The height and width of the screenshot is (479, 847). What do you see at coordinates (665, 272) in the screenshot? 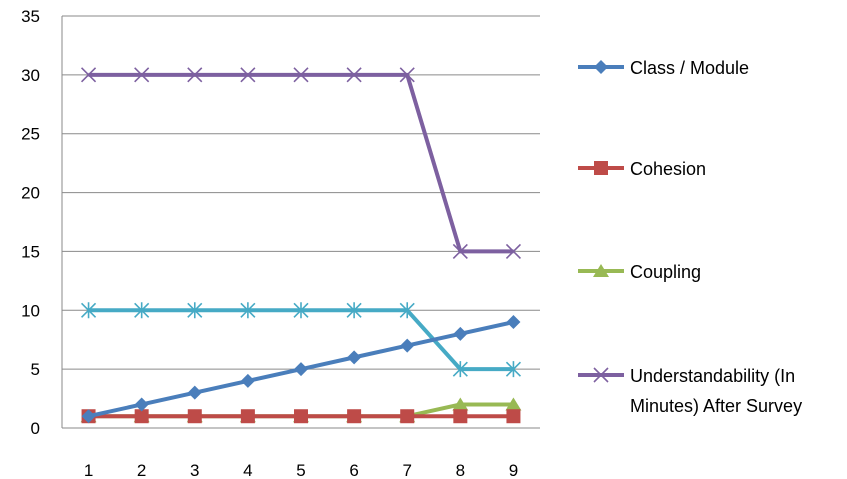
I see `legend-label: Coupling` at bounding box center [665, 272].